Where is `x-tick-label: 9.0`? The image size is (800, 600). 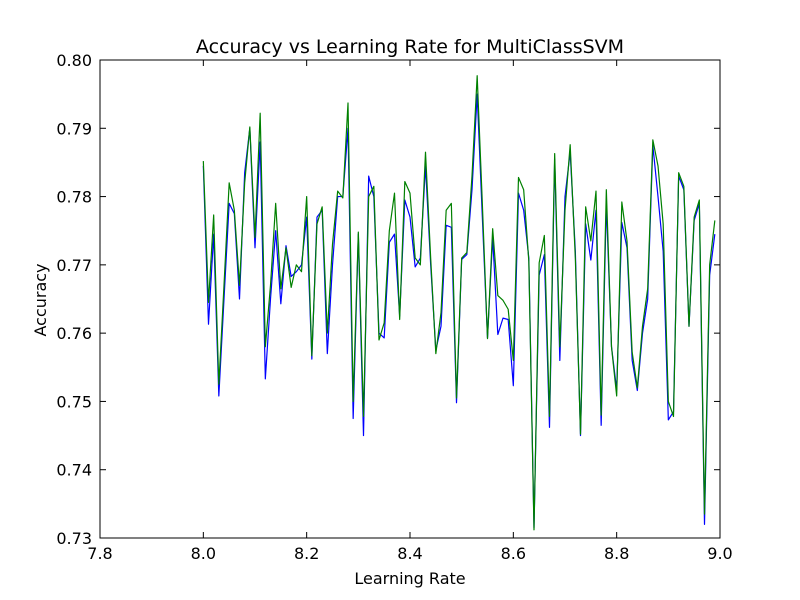 x-tick-label: 9.0 is located at coordinates (719, 553).